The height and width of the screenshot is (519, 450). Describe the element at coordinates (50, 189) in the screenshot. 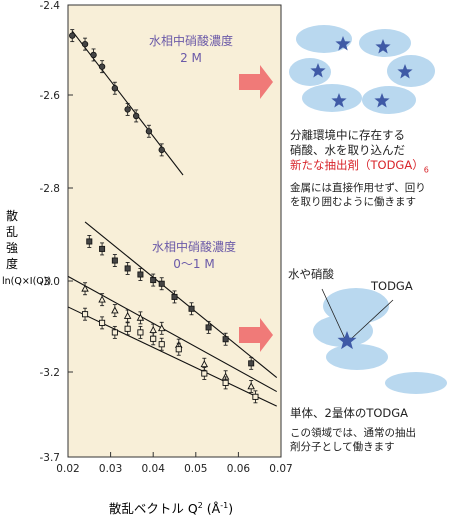

I see `y-tick-label: -2.8` at that location.